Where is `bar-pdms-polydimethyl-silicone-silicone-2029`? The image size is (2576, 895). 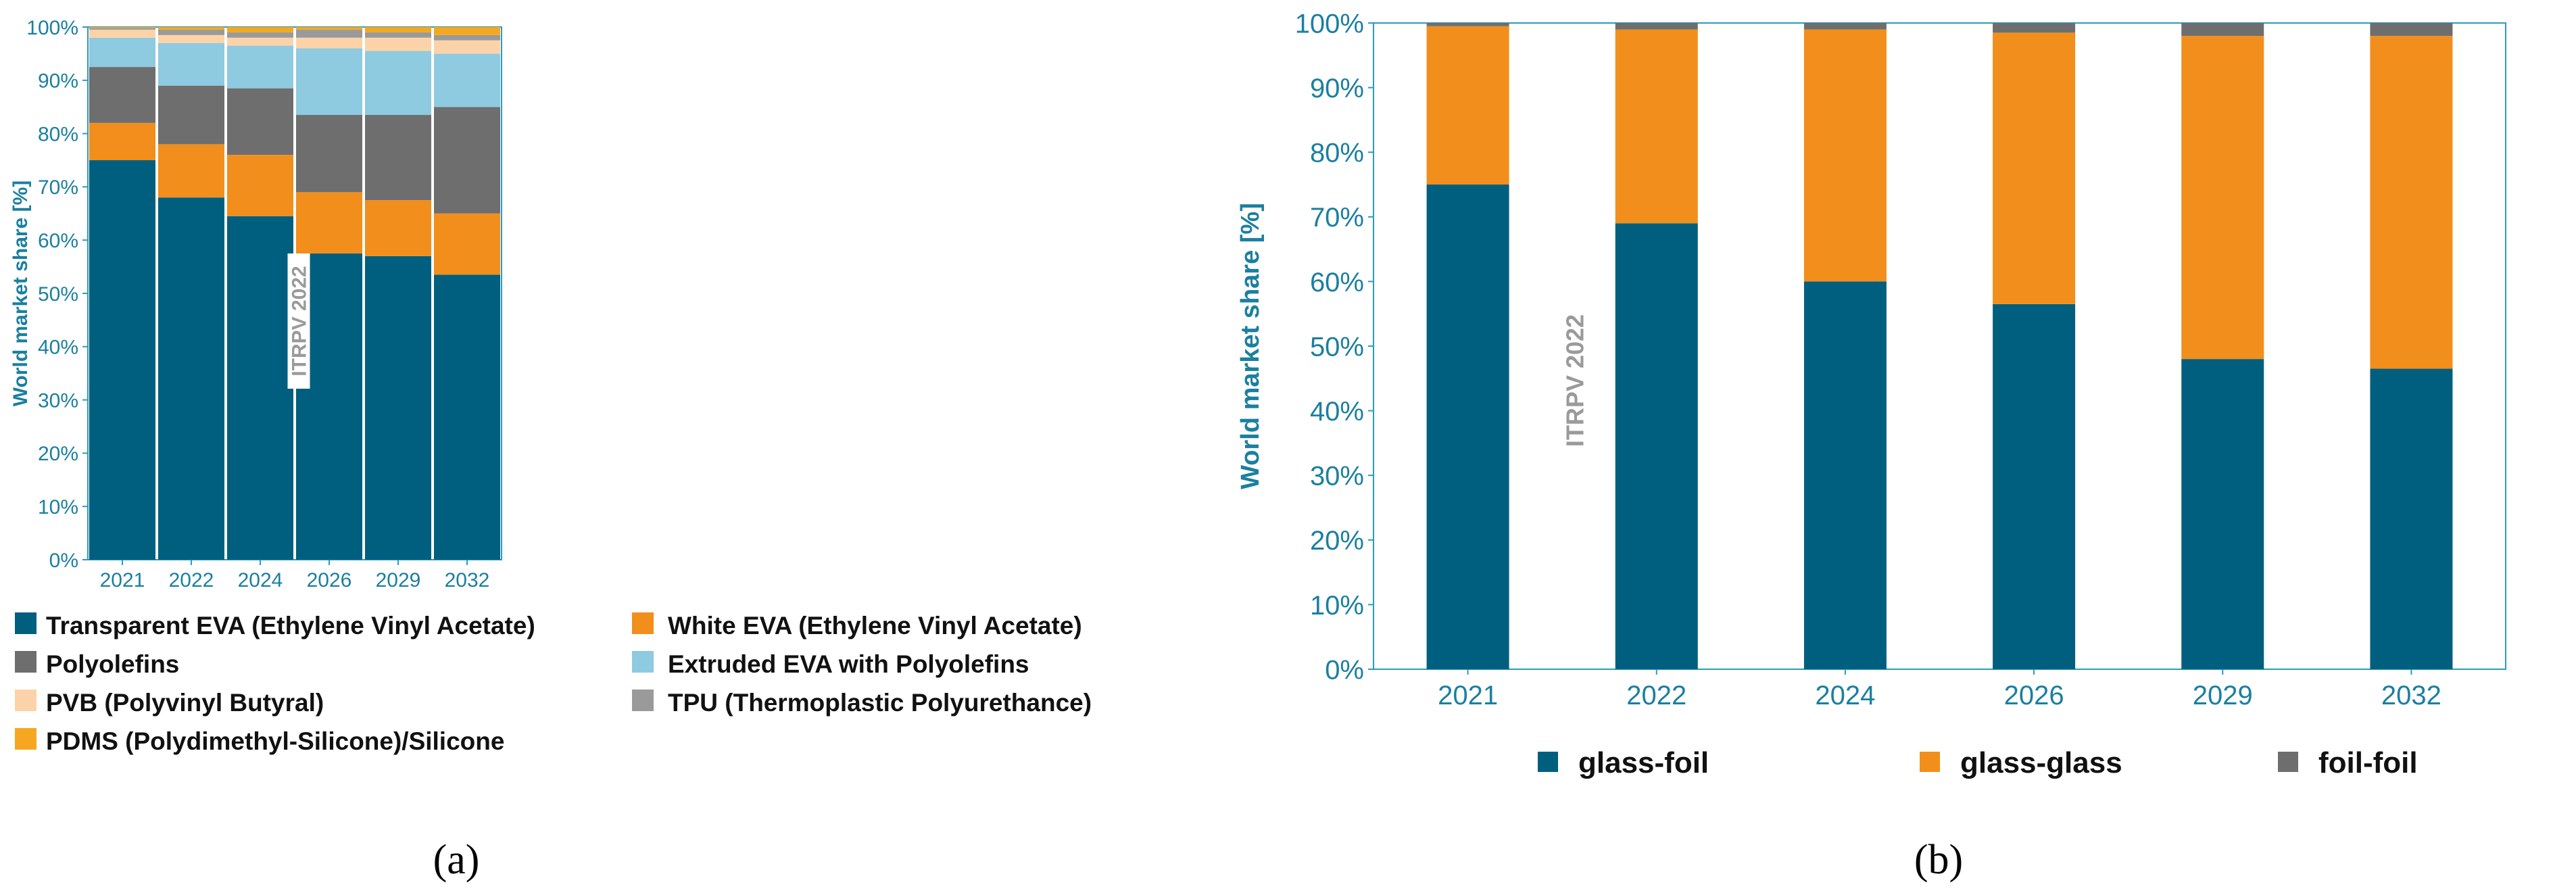
bar-pdms-polydimethyl-silicone-silicone-2029 is located at coordinates (398, 29).